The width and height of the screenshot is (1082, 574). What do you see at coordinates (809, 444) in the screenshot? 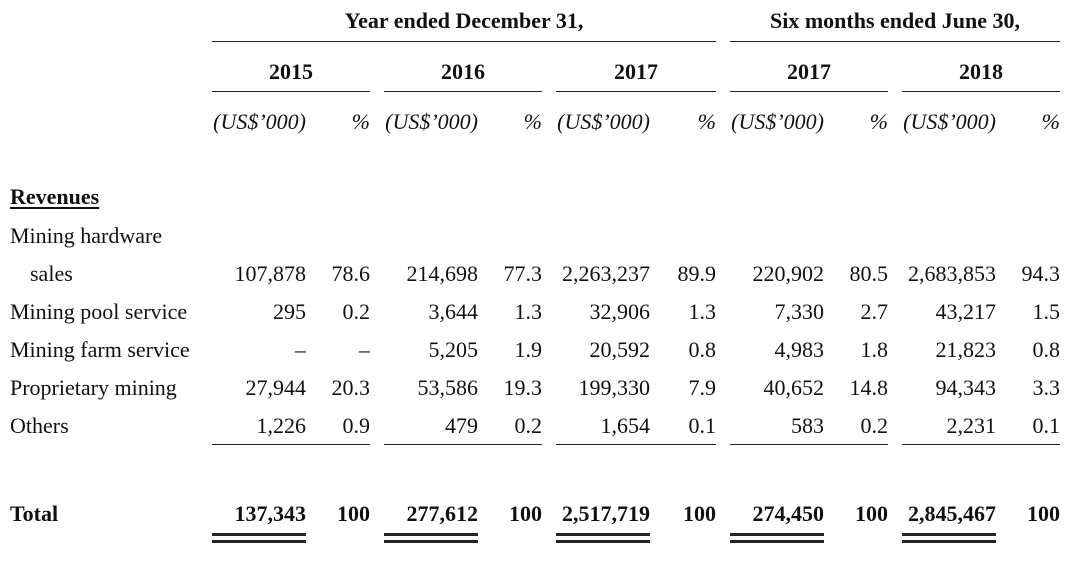
I see `subtotal-rule-2017-six` at bounding box center [809, 444].